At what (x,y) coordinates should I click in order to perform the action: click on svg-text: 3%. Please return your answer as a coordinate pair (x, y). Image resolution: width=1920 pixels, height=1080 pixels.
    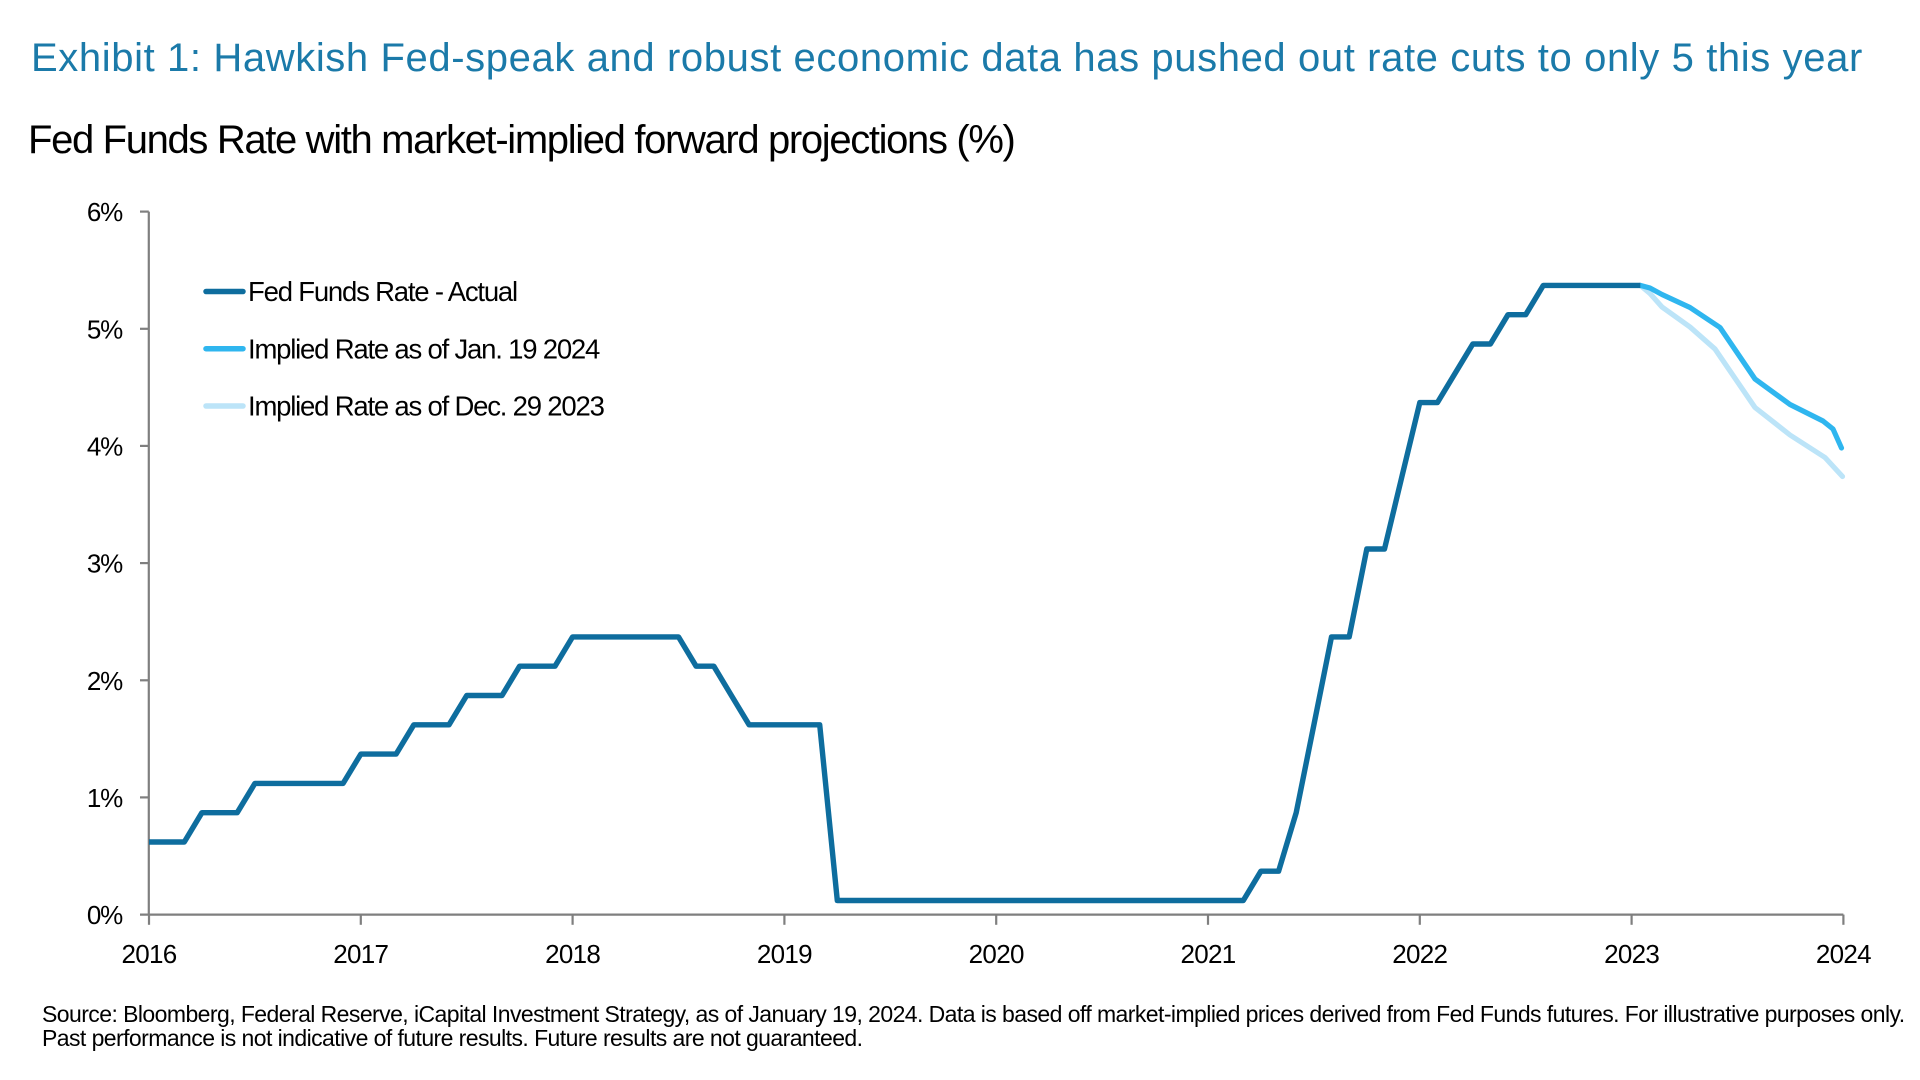
    Looking at the image, I should click on (105, 564).